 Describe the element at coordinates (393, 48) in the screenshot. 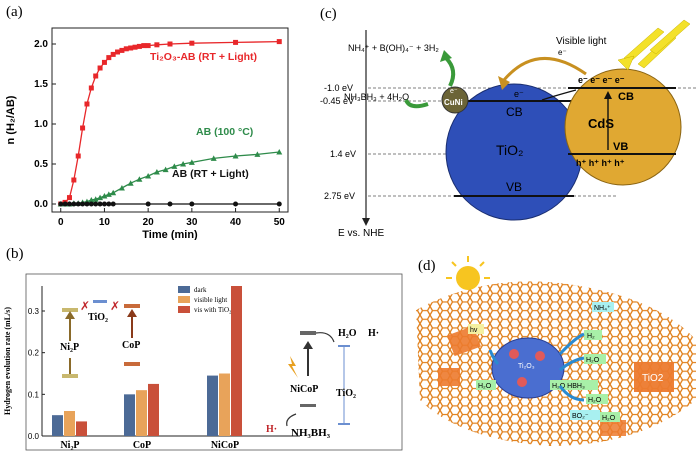

I see `reaction-products: NH₄⁺ + B(OH)₄⁻ + 3H₂` at that location.